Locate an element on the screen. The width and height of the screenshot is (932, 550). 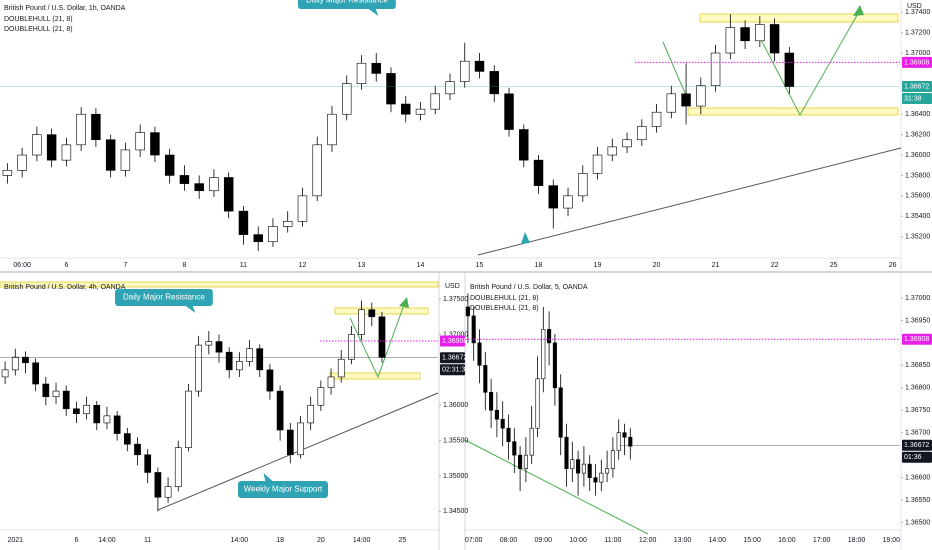
x-tick-label: 18:00 is located at coordinates (857, 540).